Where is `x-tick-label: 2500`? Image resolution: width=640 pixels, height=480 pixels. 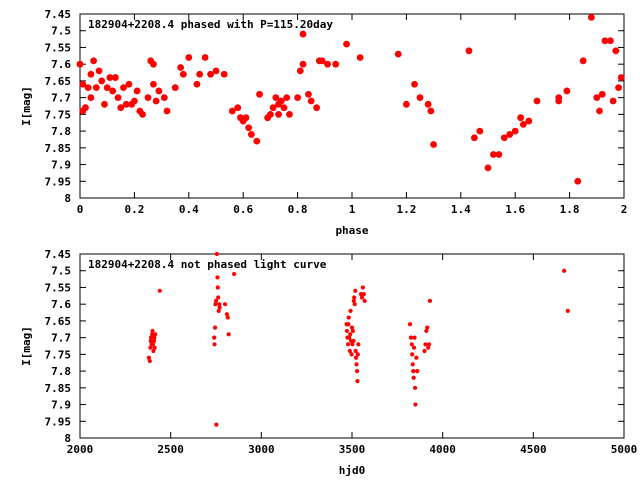 x-tick-label: 2500 is located at coordinates (170, 449).